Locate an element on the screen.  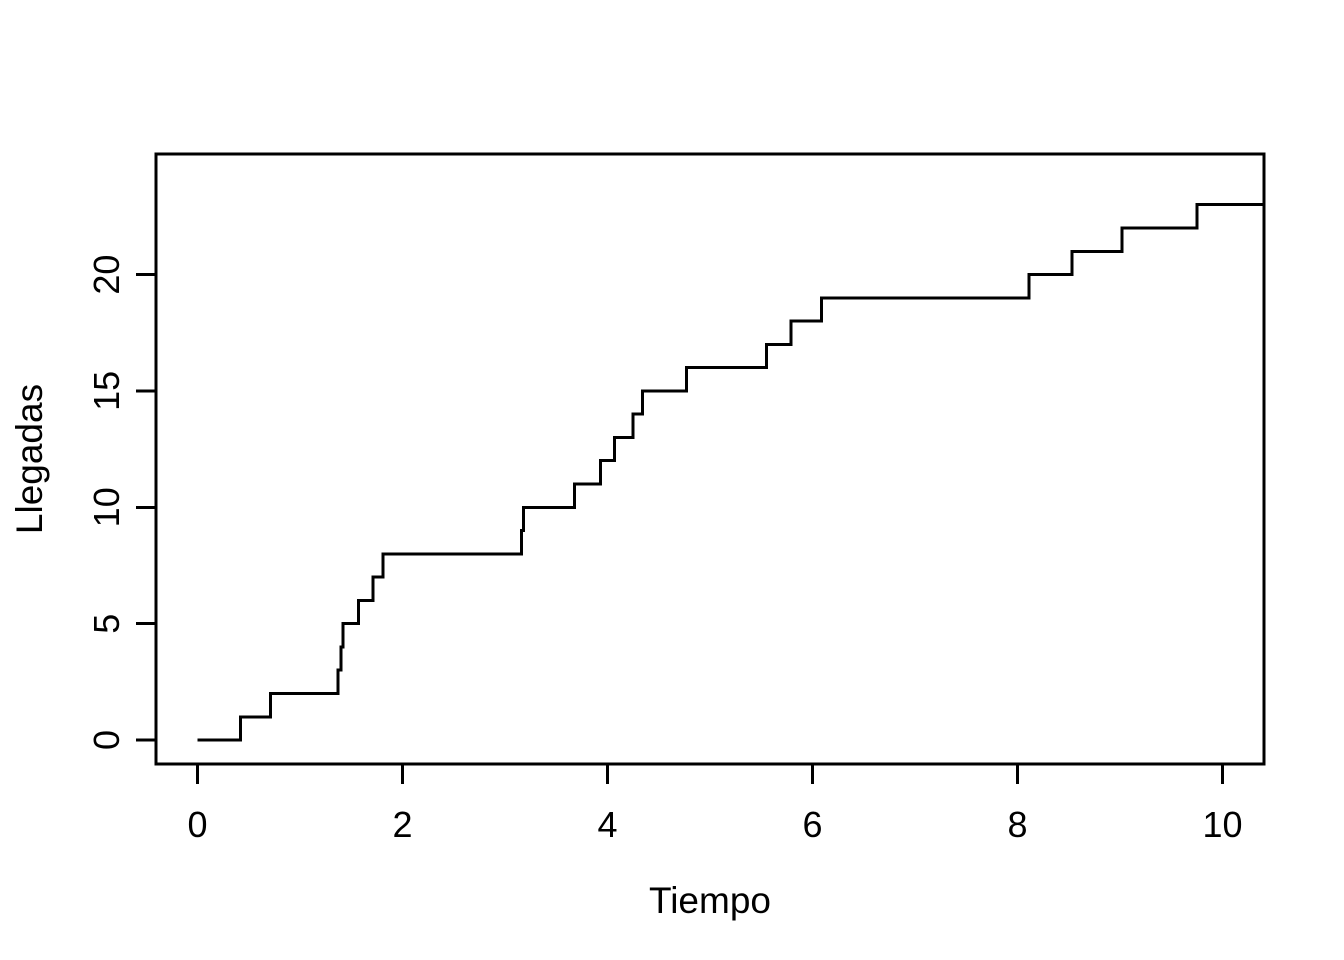
x-tick-label: 0 is located at coordinates (197, 824).